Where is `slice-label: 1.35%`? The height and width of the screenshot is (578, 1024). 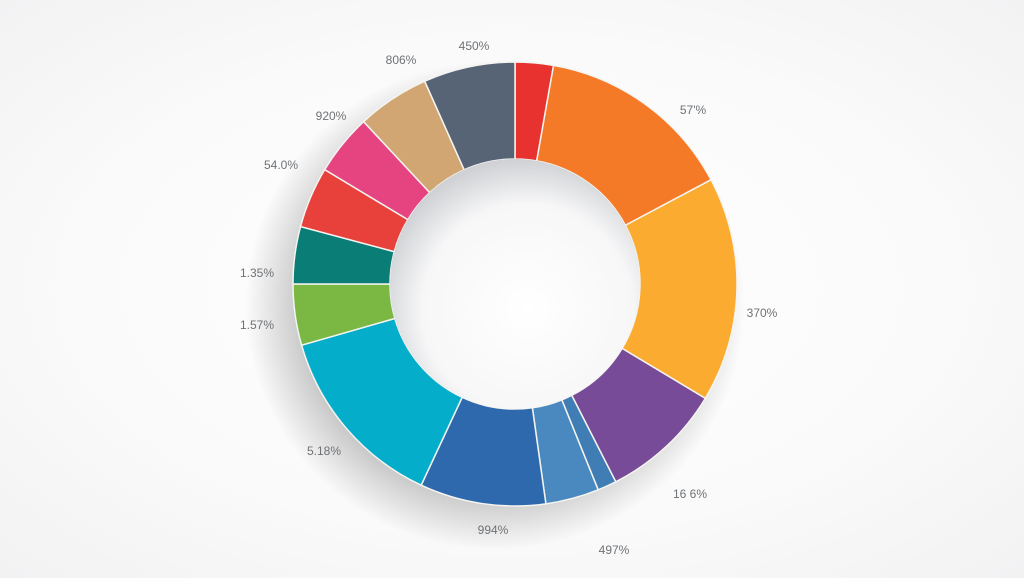 slice-label: 1.35% is located at coordinates (257, 273).